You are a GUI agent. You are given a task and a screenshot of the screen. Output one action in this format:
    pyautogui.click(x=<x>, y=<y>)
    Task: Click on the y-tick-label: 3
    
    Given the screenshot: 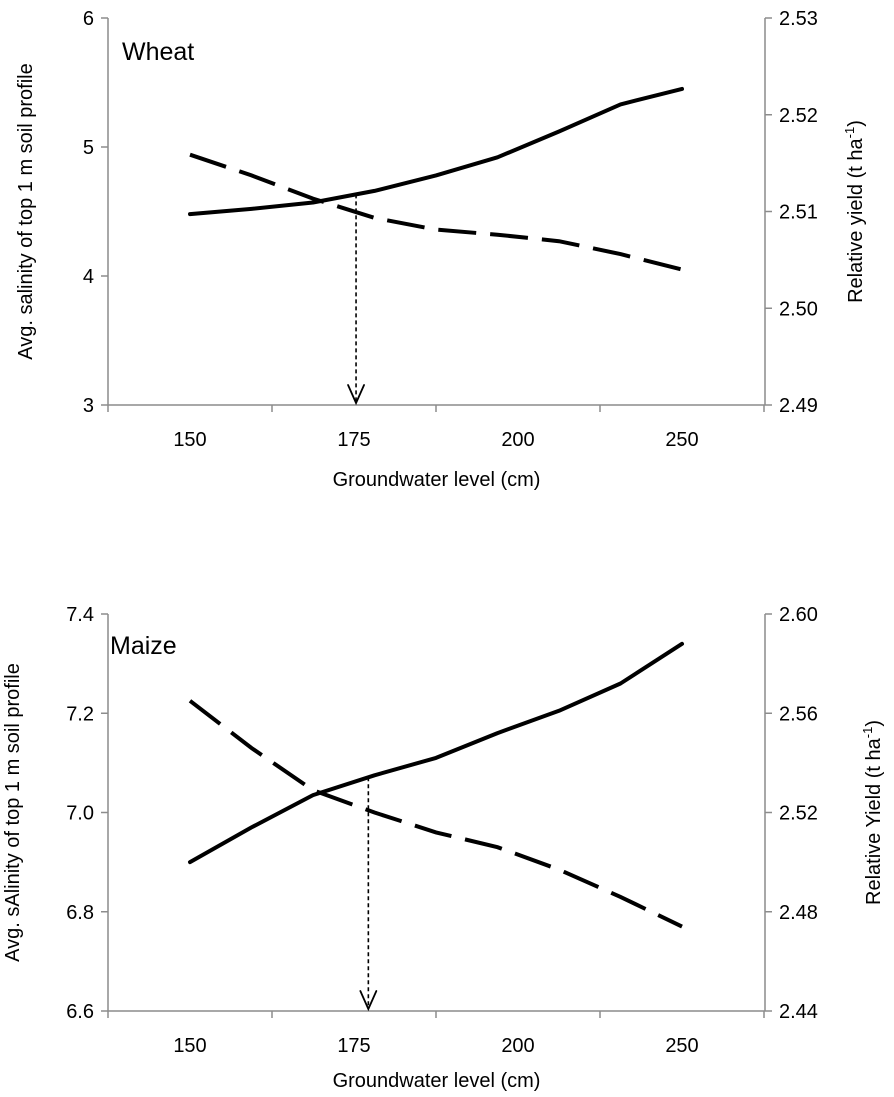 What is the action you would take?
    pyautogui.click(x=88, y=406)
    